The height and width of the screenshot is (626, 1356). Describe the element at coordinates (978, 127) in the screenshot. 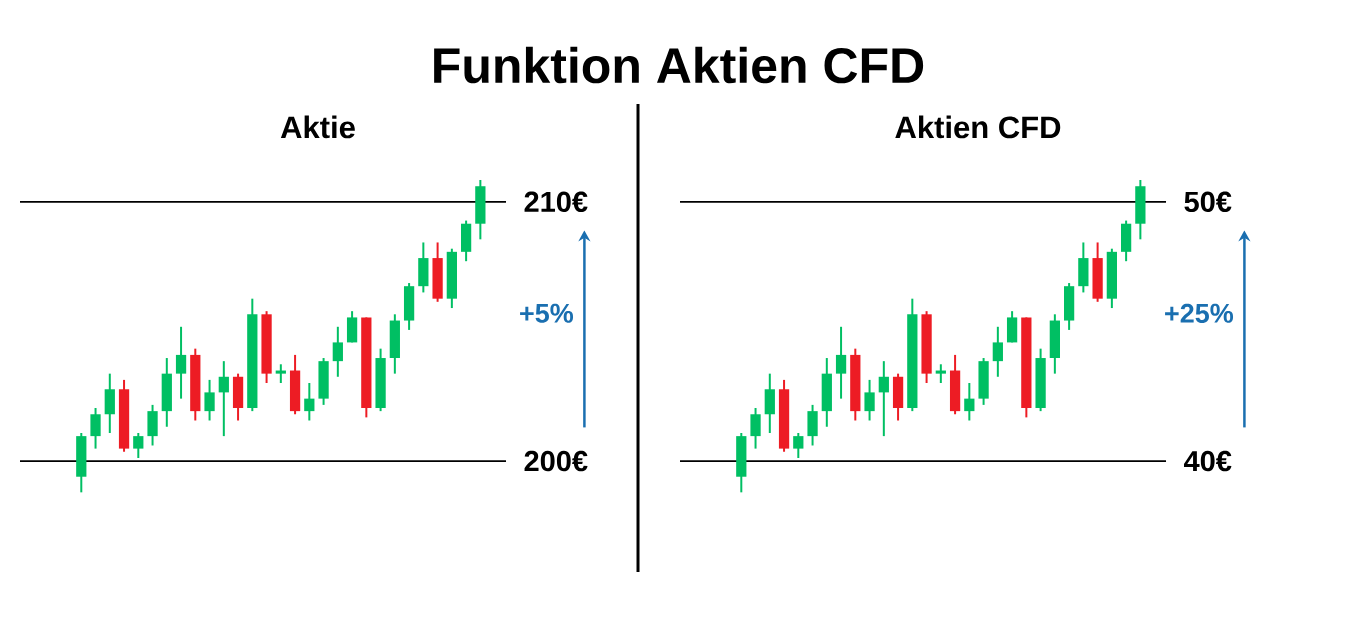

I see `chart-subtitle: Aktien CFD` at that location.